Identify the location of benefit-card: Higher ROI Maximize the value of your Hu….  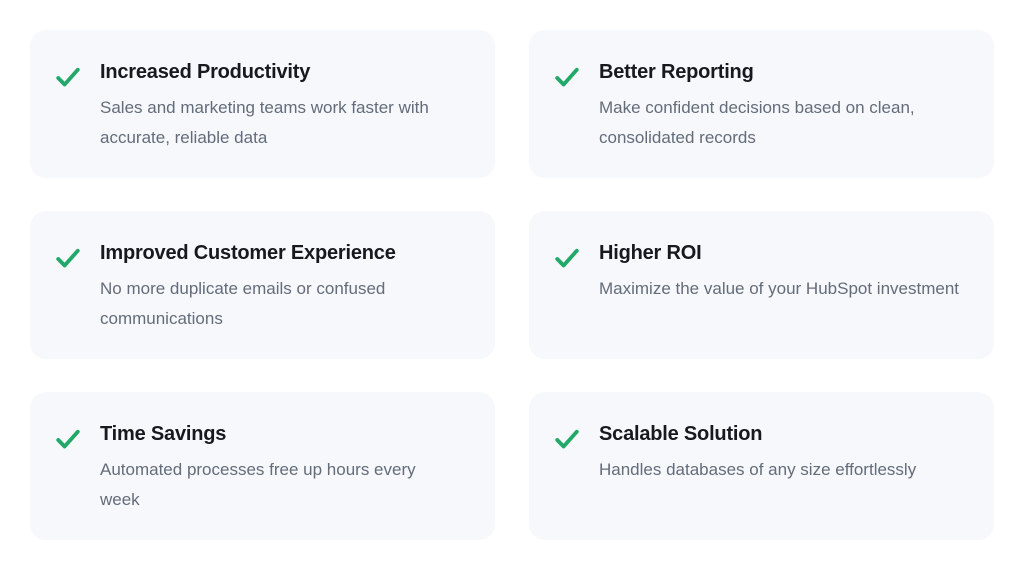
(761, 285).